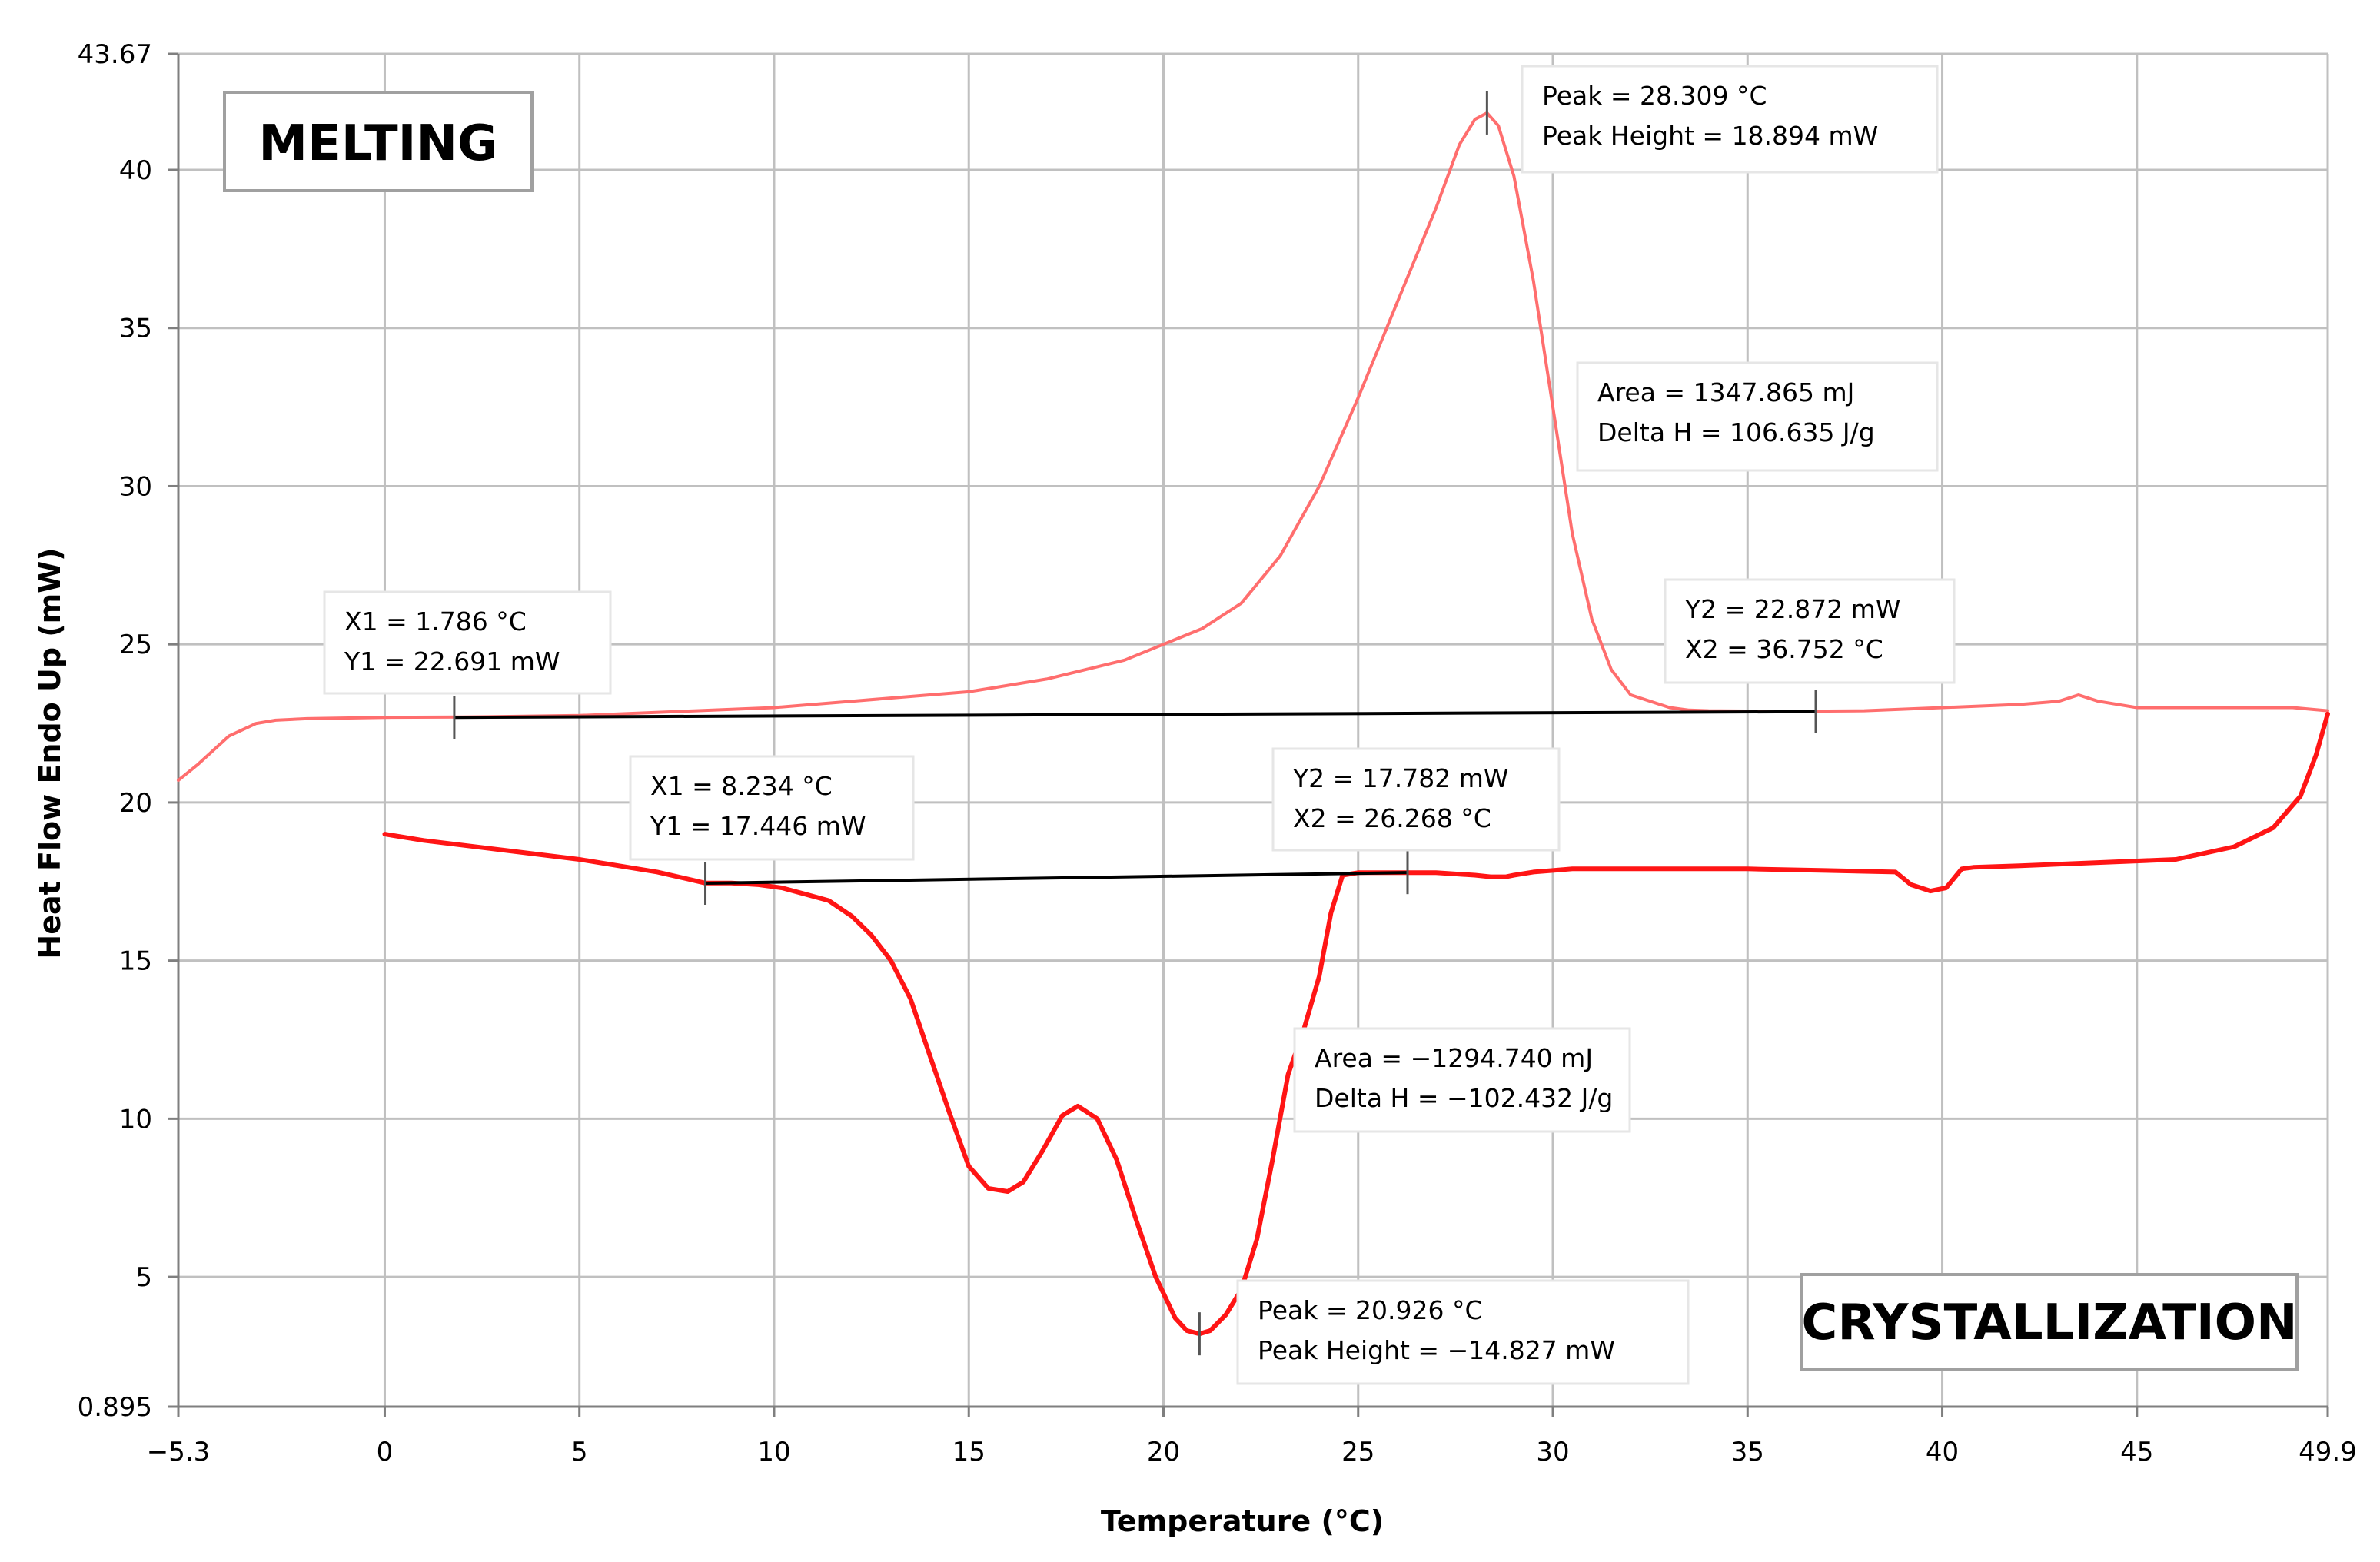 Image resolution: width=2380 pixels, height=1562 pixels. I want to click on melting-title: MELTING, so click(377, 143).